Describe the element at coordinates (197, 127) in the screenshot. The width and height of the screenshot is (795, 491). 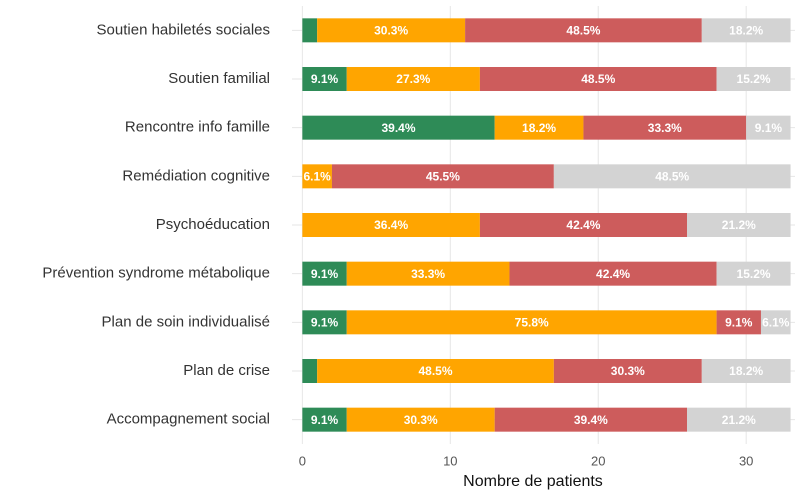
I see `y-tick-label: Rencontre info famille` at that location.